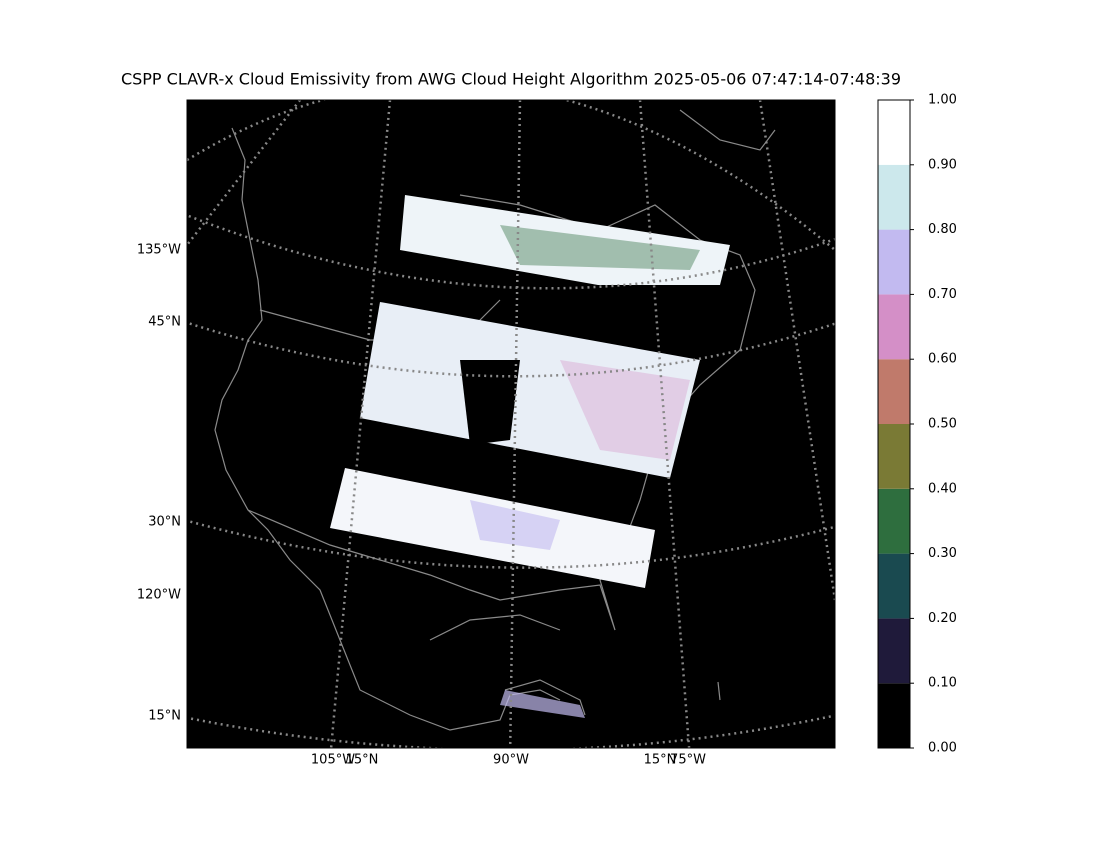  Describe the element at coordinates (511, 760) in the screenshot. I see `map-axis-label: 90°W` at that location.